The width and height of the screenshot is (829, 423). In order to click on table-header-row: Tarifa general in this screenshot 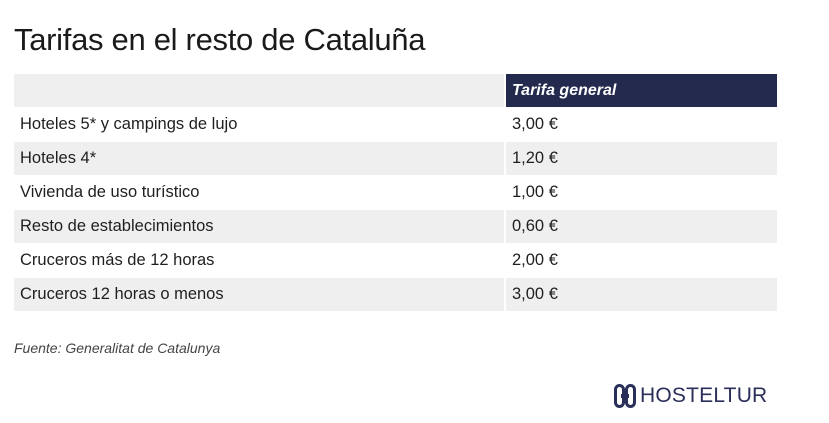, I will do `click(395, 91)`.